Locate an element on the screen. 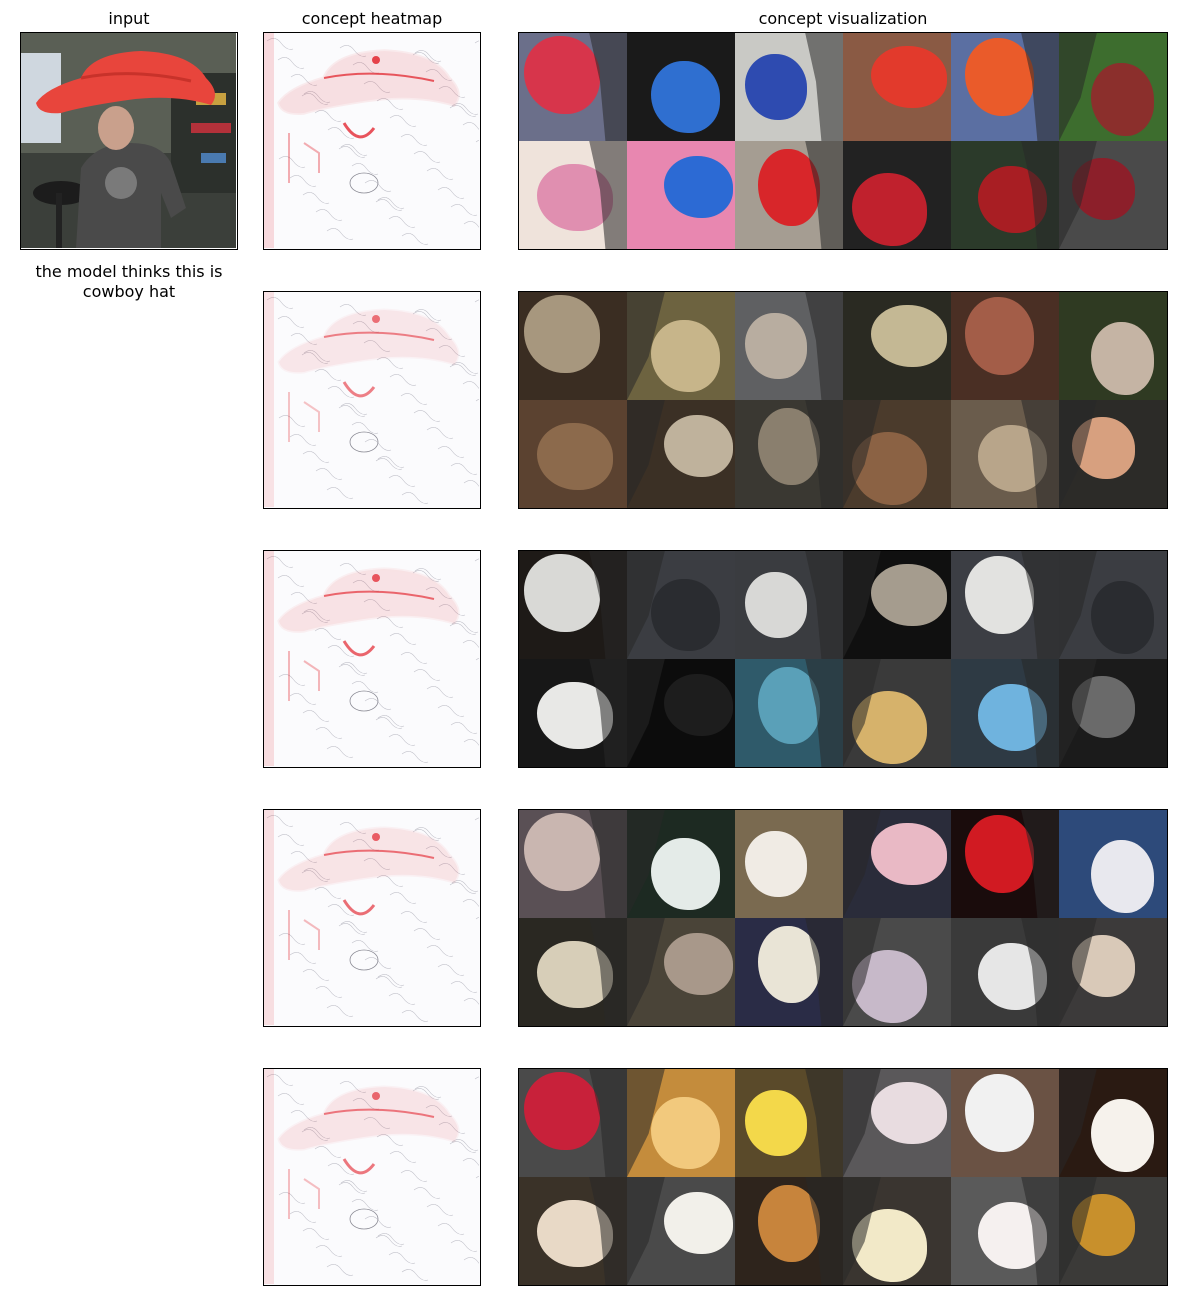  person-in-red-cowboy-hat-photo is located at coordinates (128, 140).